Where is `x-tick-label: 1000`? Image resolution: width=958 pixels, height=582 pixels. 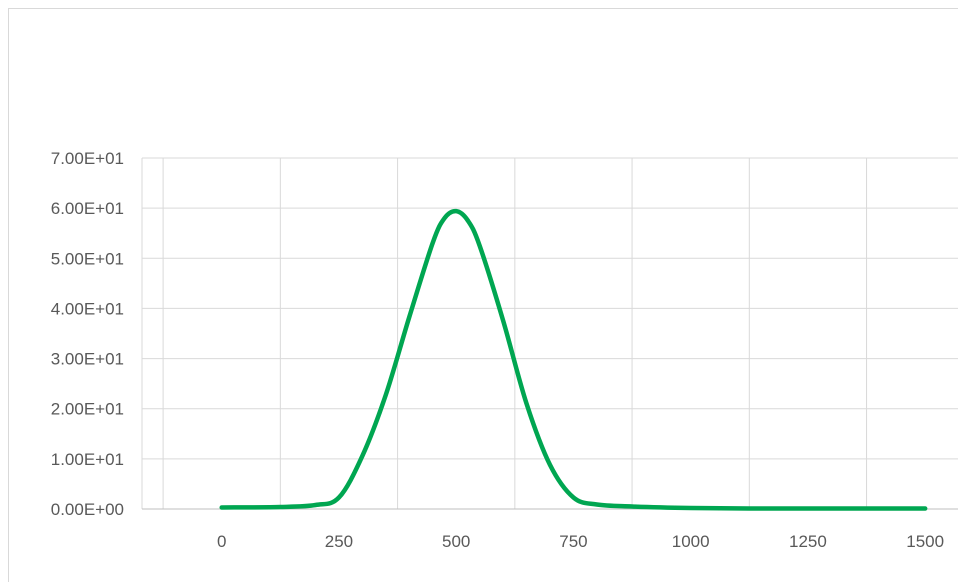
x-tick-label: 1000 is located at coordinates (691, 541).